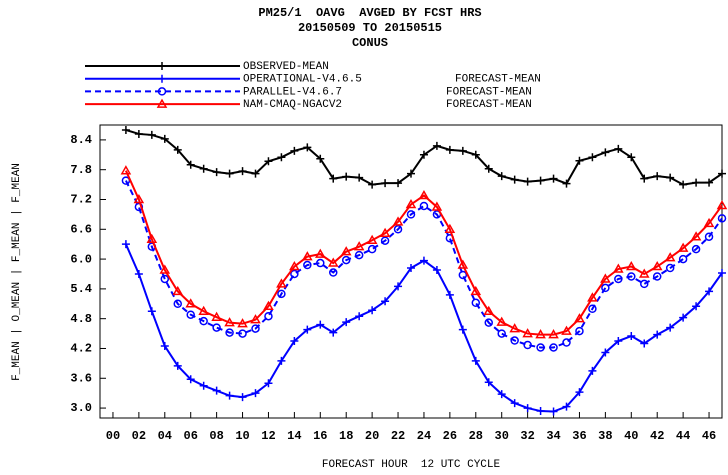 Image resolution: width=728 pixels, height=475 pixels. Describe the element at coordinates (81, 229) in the screenshot. I see `y-tick-label: 6.6` at that location.